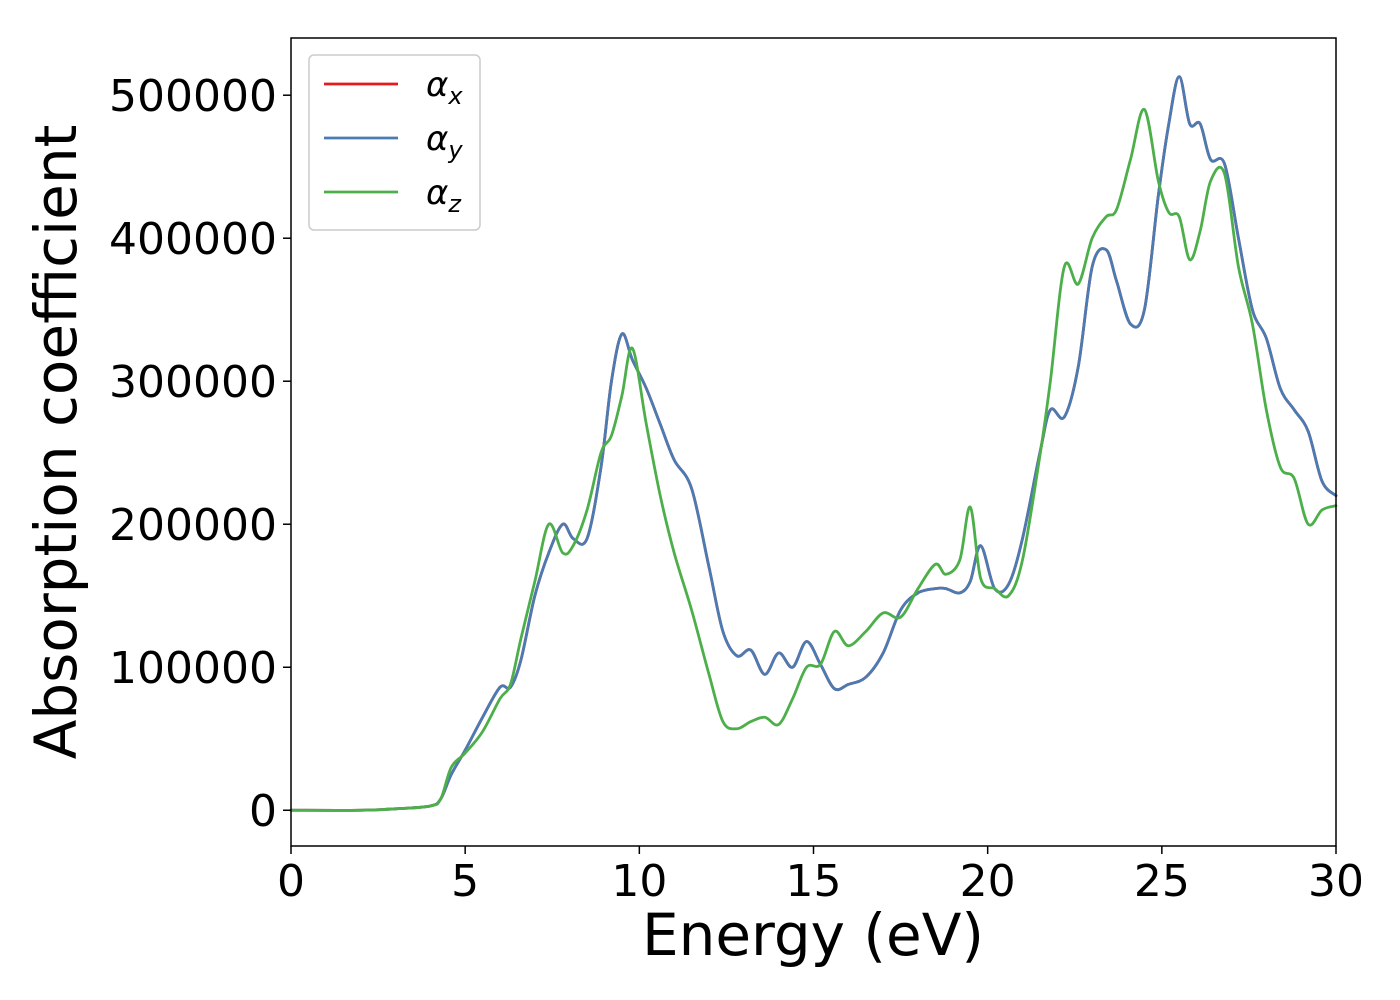 This screenshot has width=1400, height=1000. I want to click on legend-box, so click(394, 142).